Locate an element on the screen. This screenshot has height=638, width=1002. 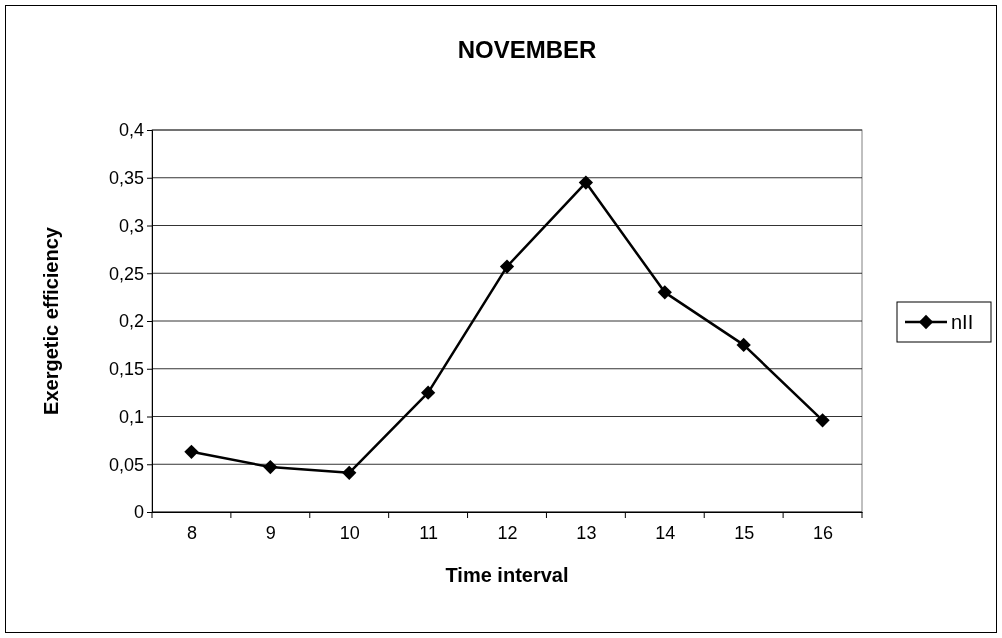
x-tick-label: 10 is located at coordinates (349, 532).